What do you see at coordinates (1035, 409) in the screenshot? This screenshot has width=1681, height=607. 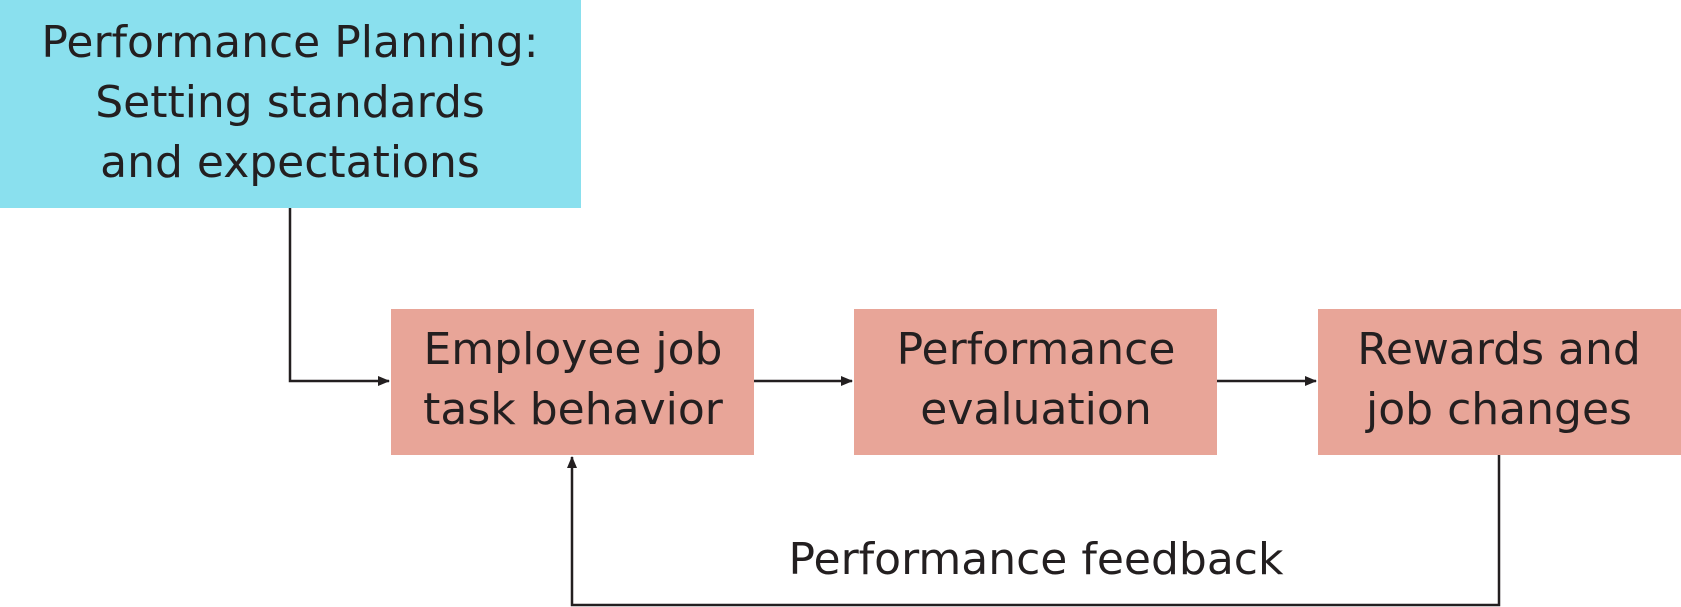 I see `node-text: evaluation` at bounding box center [1035, 409].